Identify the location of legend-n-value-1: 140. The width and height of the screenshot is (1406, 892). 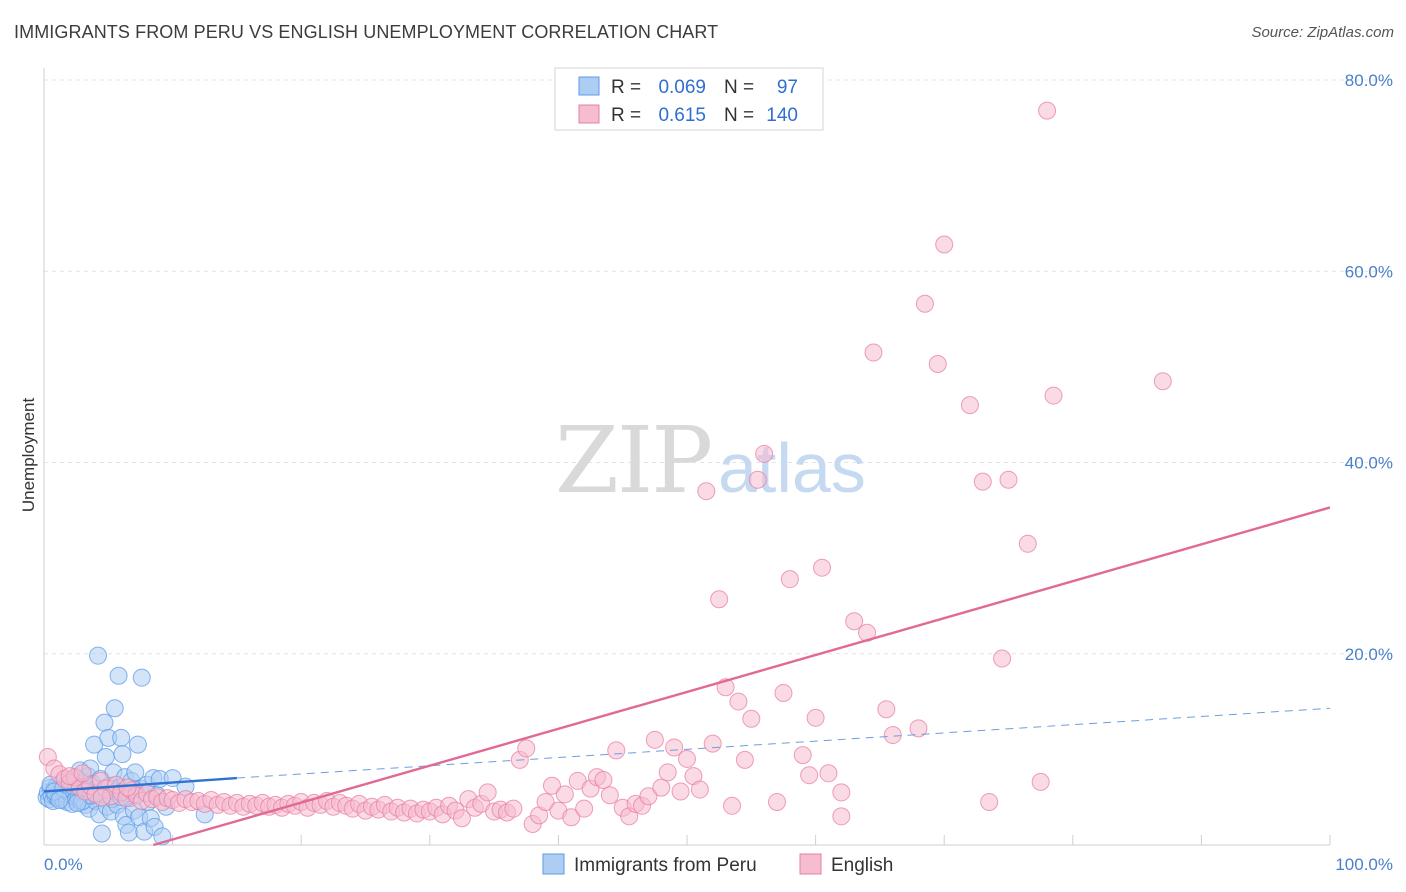
(782, 115).